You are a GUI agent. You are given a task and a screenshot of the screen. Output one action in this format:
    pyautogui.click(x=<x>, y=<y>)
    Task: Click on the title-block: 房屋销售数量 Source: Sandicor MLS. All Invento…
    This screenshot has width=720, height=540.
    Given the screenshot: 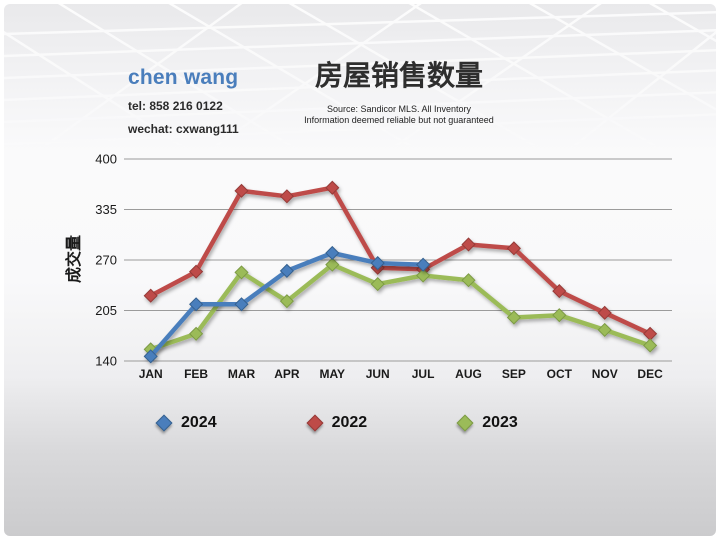 What is the action you would take?
    pyautogui.click(x=399, y=93)
    